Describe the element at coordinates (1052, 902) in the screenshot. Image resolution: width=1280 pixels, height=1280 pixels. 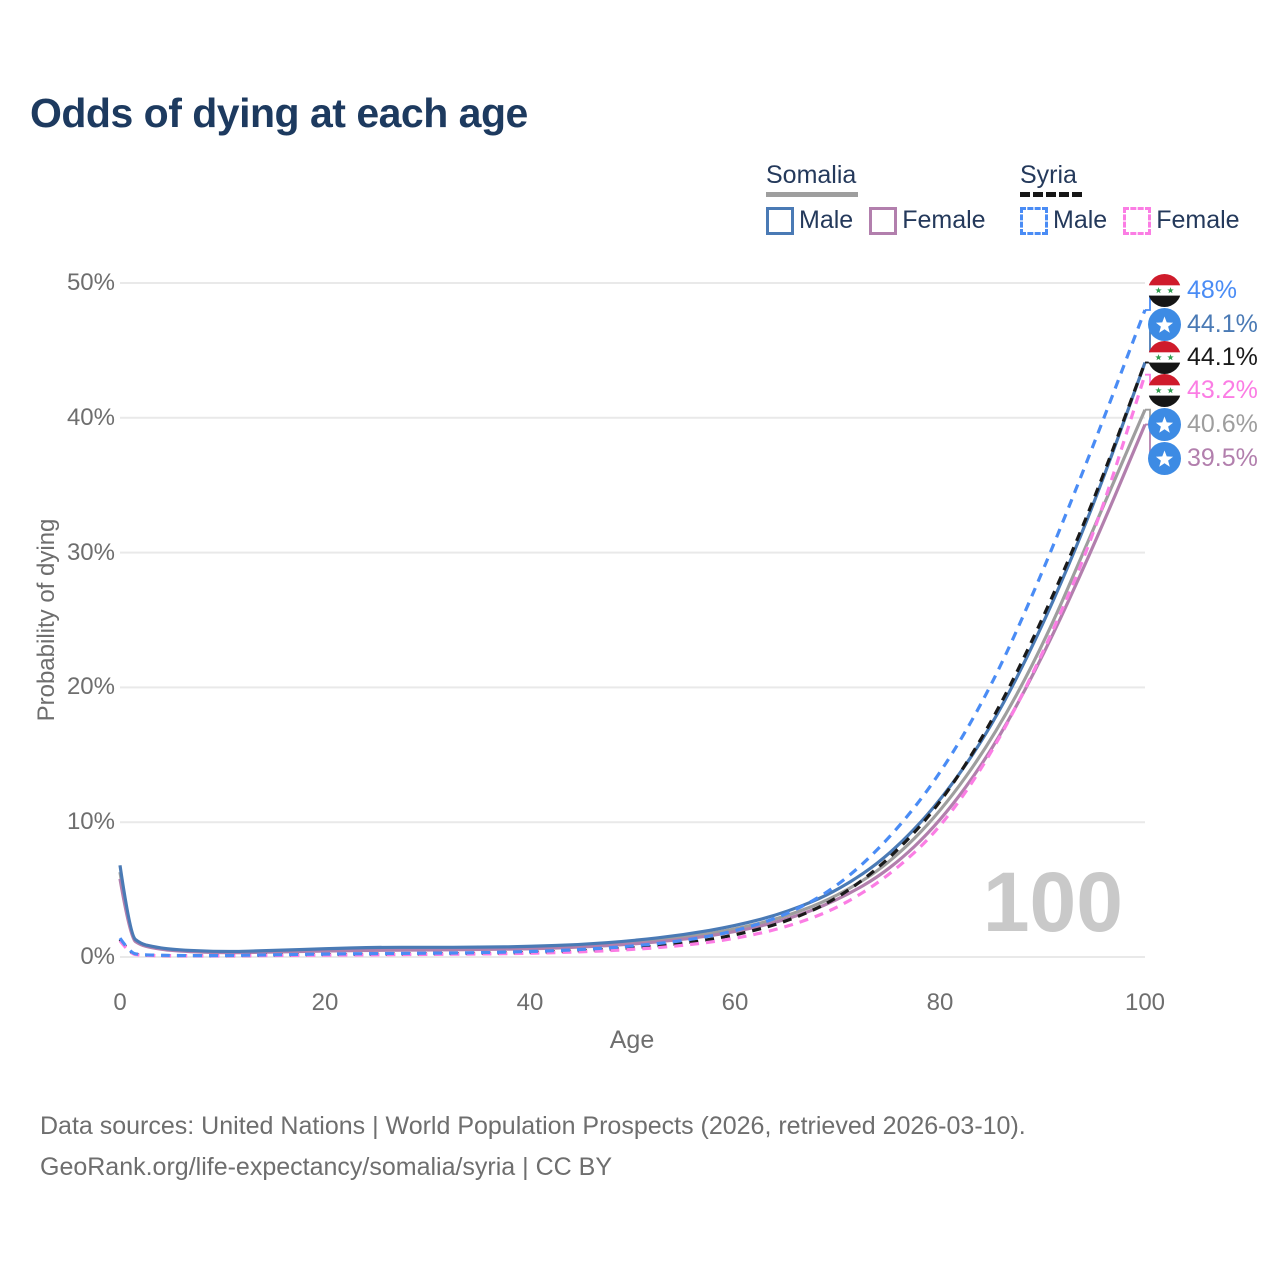
I see `age-watermark: 100` at that location.